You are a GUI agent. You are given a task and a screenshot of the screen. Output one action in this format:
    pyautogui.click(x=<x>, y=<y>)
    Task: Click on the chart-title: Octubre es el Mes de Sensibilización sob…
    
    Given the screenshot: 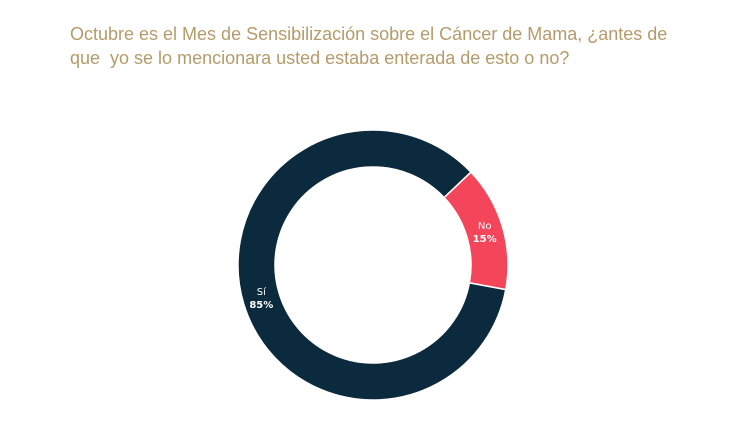 What is the action you would take?
    pyautogui.click(x=380, y=46)
    